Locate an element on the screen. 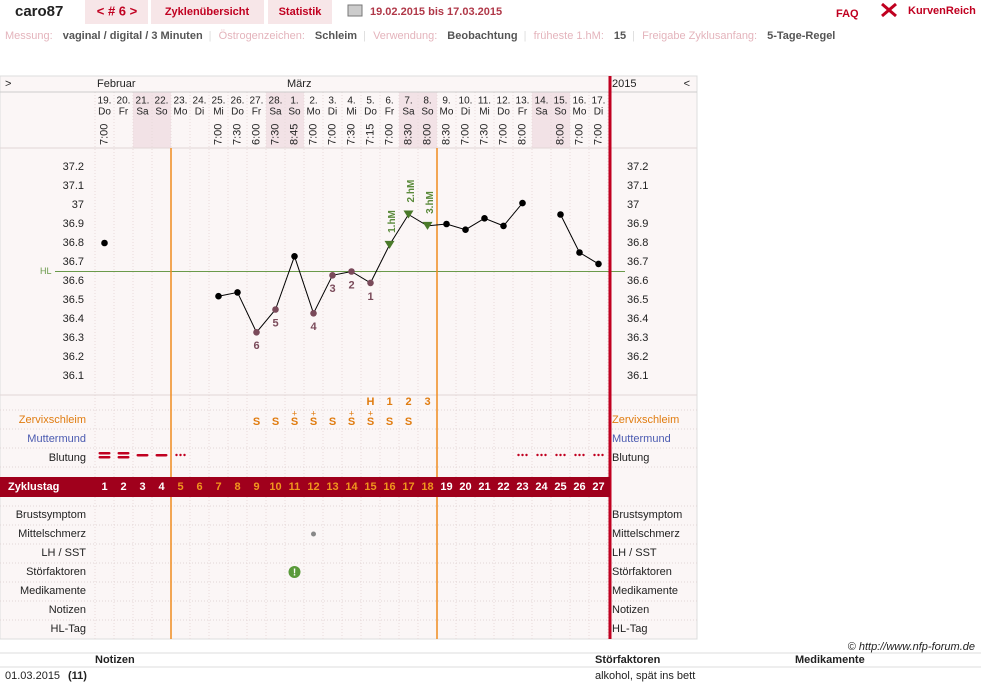 The height and width of the screenshot is (699, 981). peak-count: H is located at coordinates (371, 402).